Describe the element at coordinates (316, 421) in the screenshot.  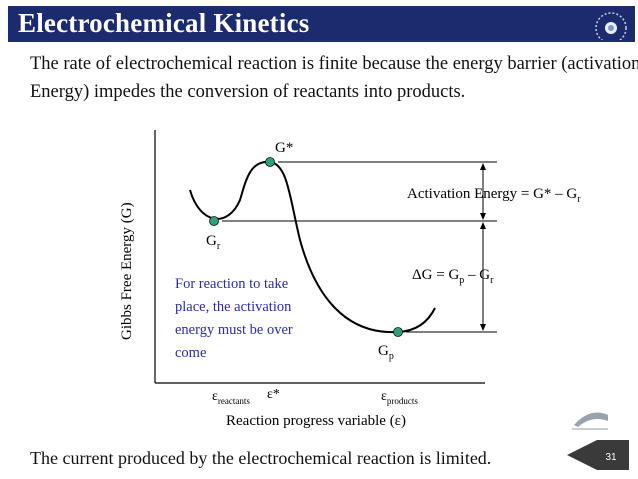
I see `x-axis-label: Reaction progress variable (ε)` at that location.